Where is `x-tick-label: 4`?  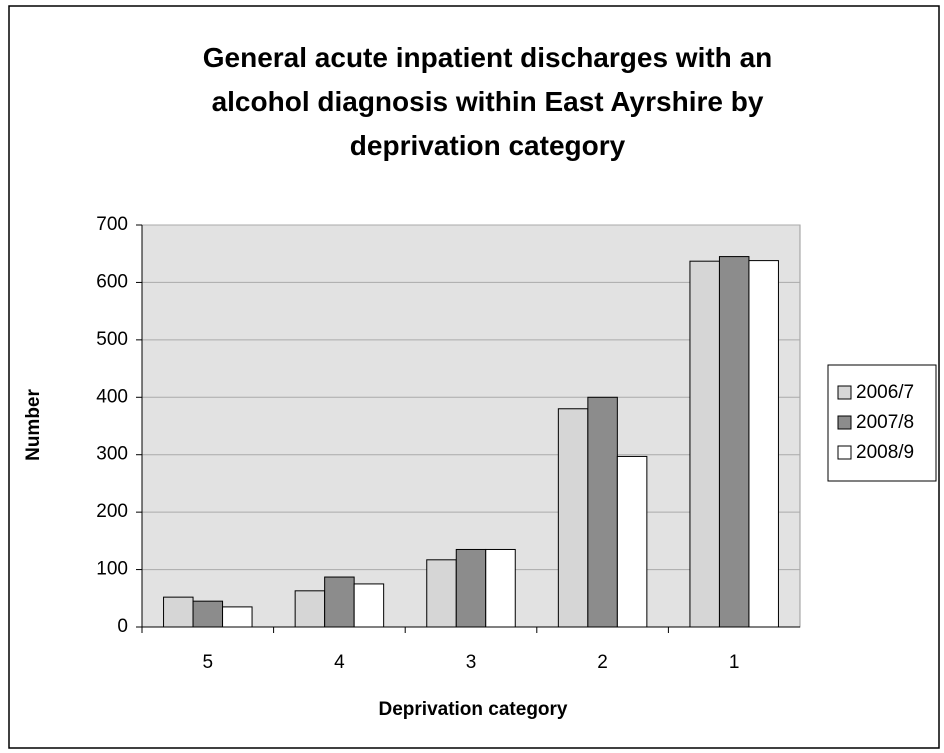
x-tick-label: 4 is located at coordinates (339, 662).